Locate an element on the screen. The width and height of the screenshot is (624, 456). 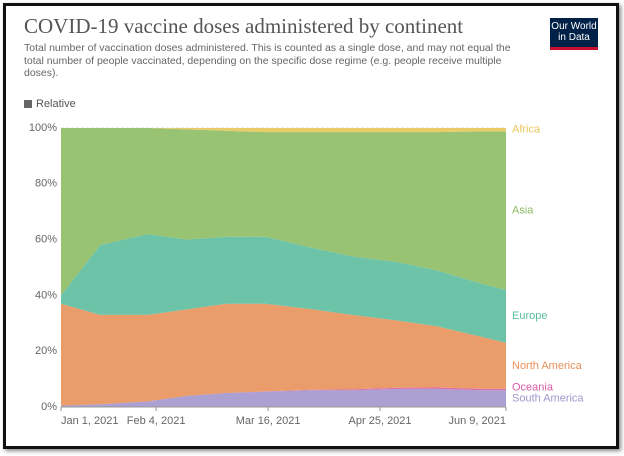
y-tick-label: 0% is located at coordinates (49, 407).